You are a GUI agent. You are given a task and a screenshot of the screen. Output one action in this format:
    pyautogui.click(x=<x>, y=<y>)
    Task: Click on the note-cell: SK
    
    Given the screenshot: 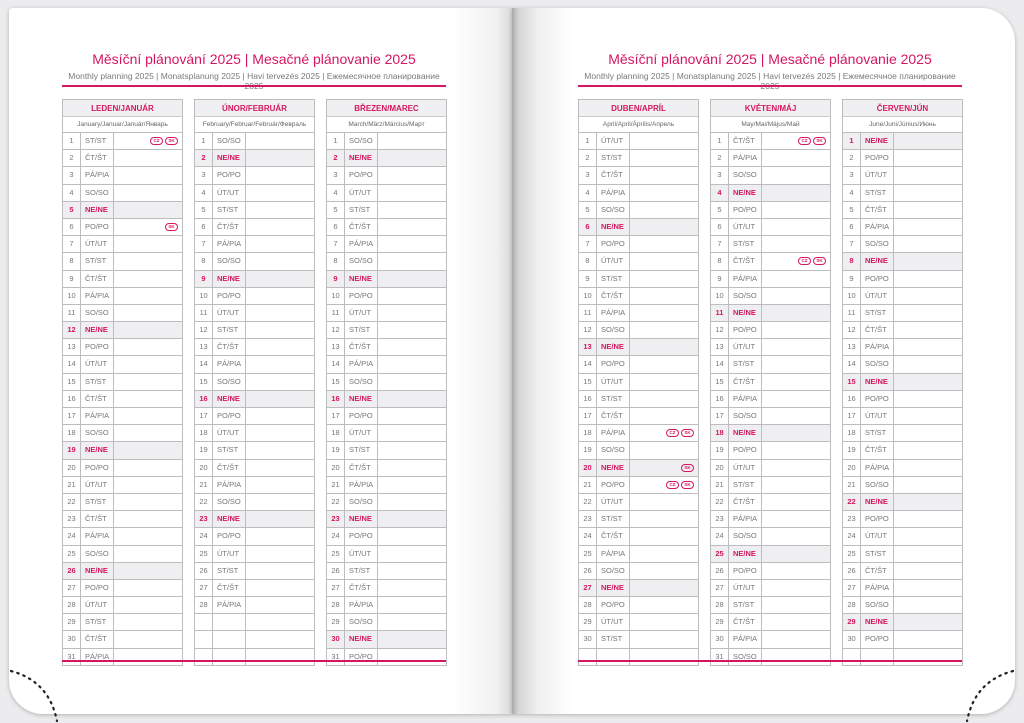 What is the action you would take?
    pyautogui.click(x=148, y=227)
    